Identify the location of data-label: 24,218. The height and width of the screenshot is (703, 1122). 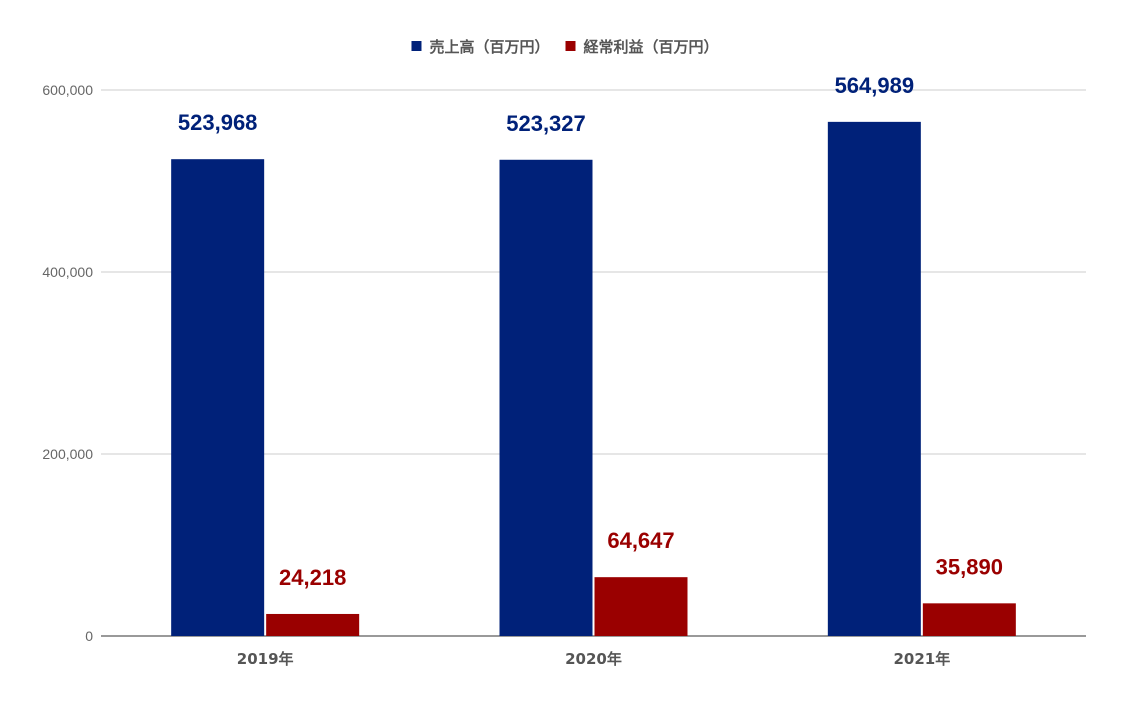
(312, 577).